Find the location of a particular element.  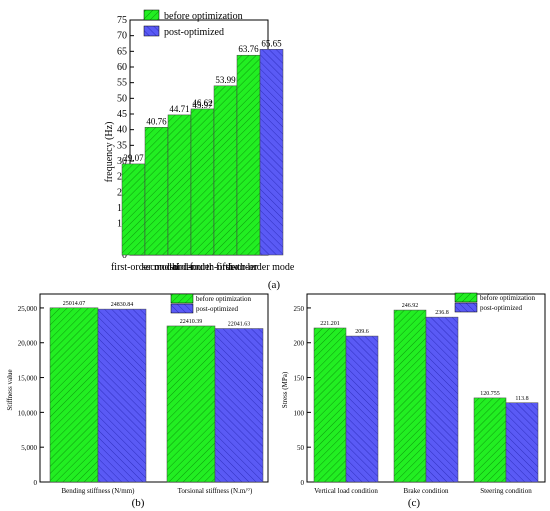

data-label-before-b: 25014.07 is located at coordinates (74, 304).